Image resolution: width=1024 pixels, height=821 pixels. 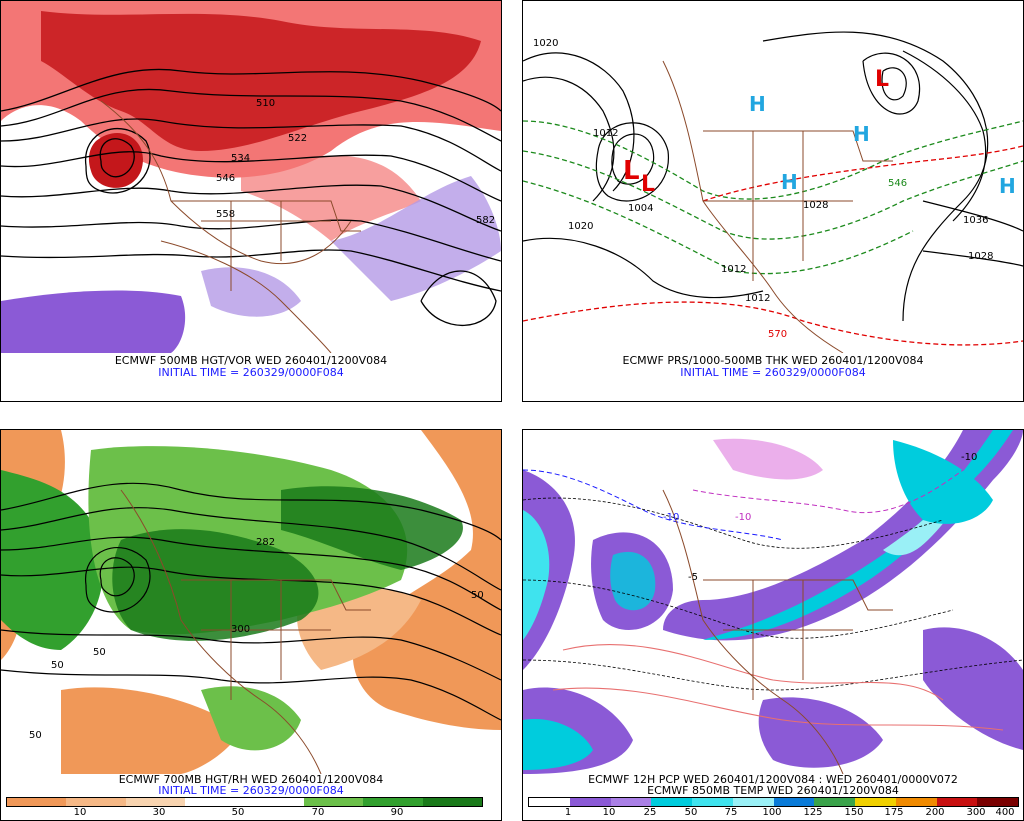 I want to click on colorbar-tick: 90, so click(x=397, y=812).